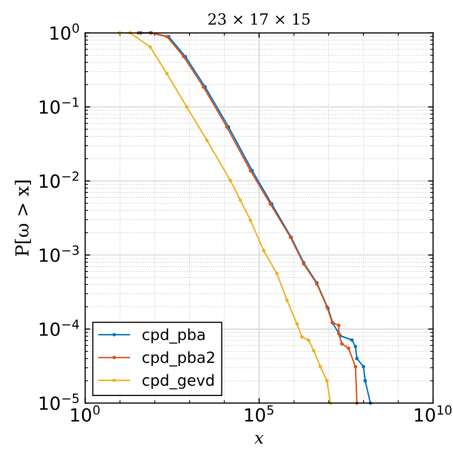 This screenshot has height=457, width=453. Describe the element at coordinates (59, 253) in the screenshot. I see `y-tick-label: 10$^{−3}$` at that location.